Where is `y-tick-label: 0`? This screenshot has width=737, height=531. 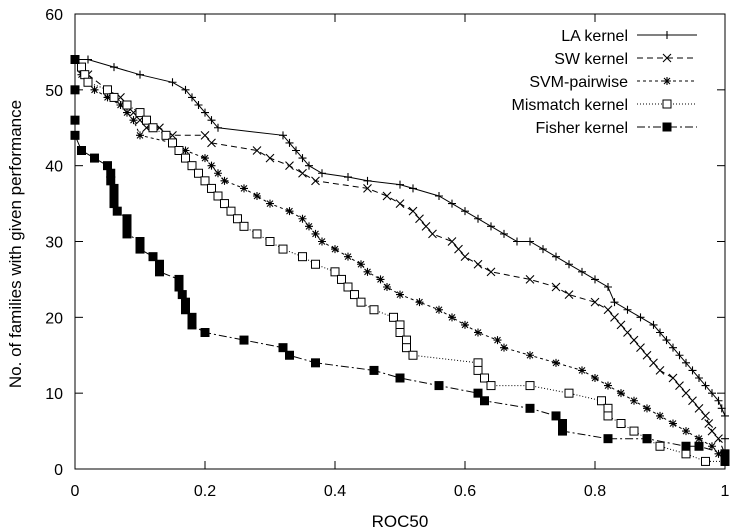 y-tick-label: 0 is located at coordinates (58, 470).